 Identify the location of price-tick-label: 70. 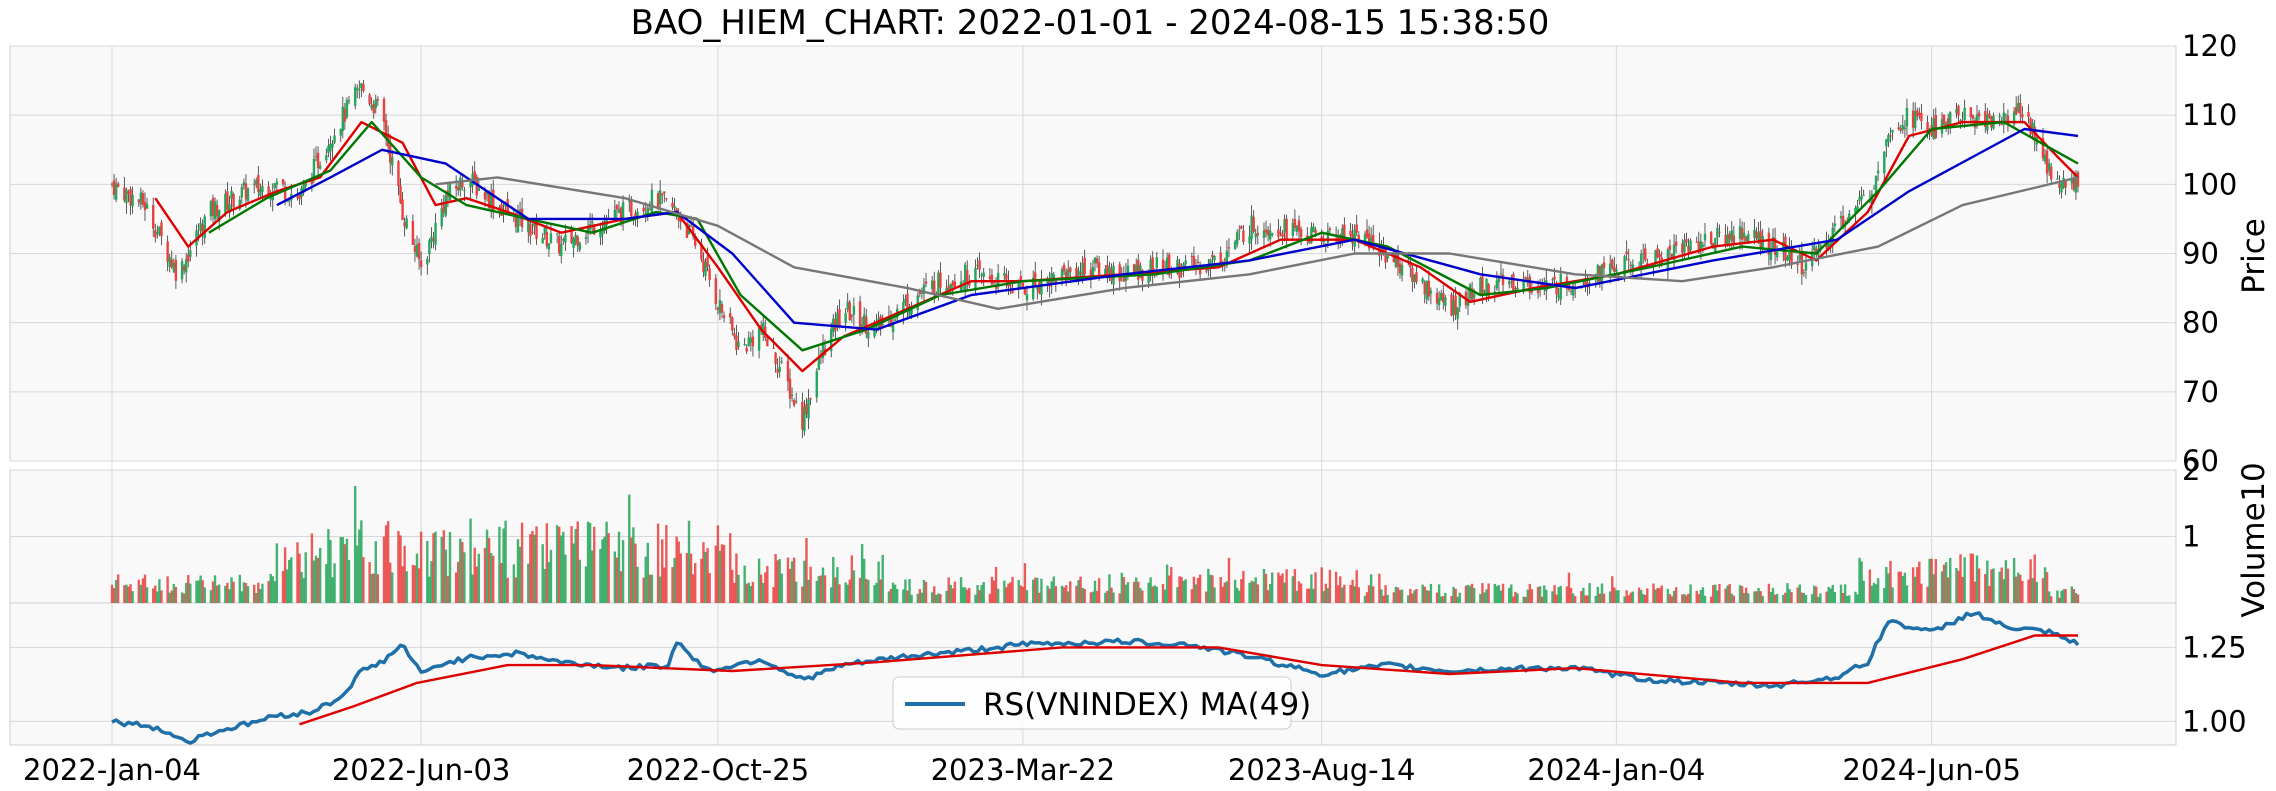
(2200, 392).